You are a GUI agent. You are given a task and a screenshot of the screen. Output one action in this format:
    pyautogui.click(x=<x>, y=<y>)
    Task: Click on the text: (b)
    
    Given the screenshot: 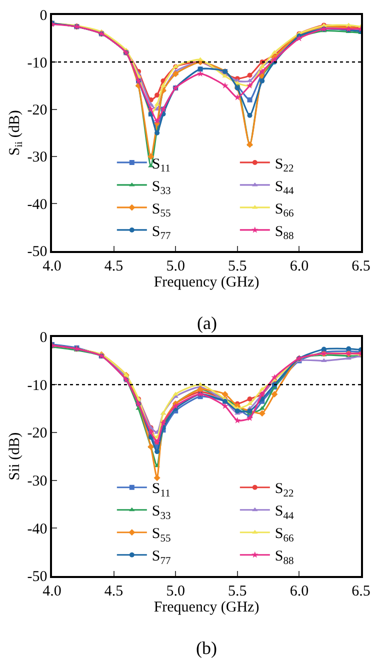 What is the action you would take?
    pyautogui.click(x=206, y=648)
    